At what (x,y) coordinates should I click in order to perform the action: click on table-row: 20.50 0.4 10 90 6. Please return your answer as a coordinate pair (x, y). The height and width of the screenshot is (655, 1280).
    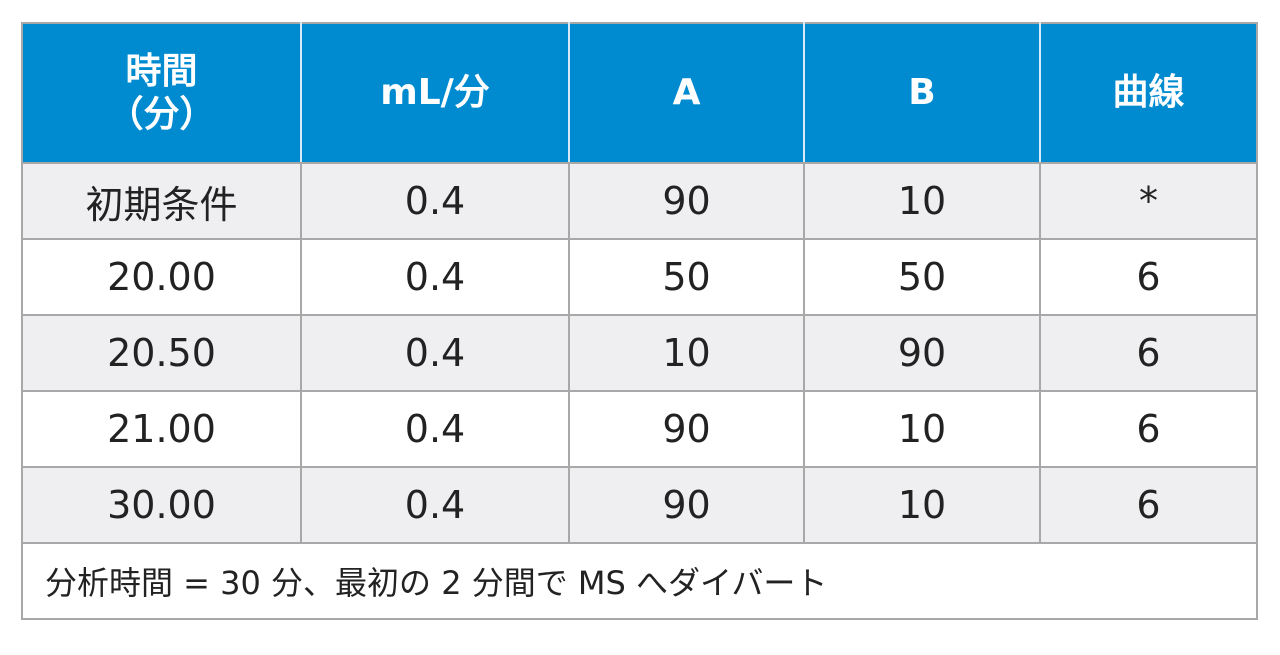
    Looking at the image, I should click on (639, 353).